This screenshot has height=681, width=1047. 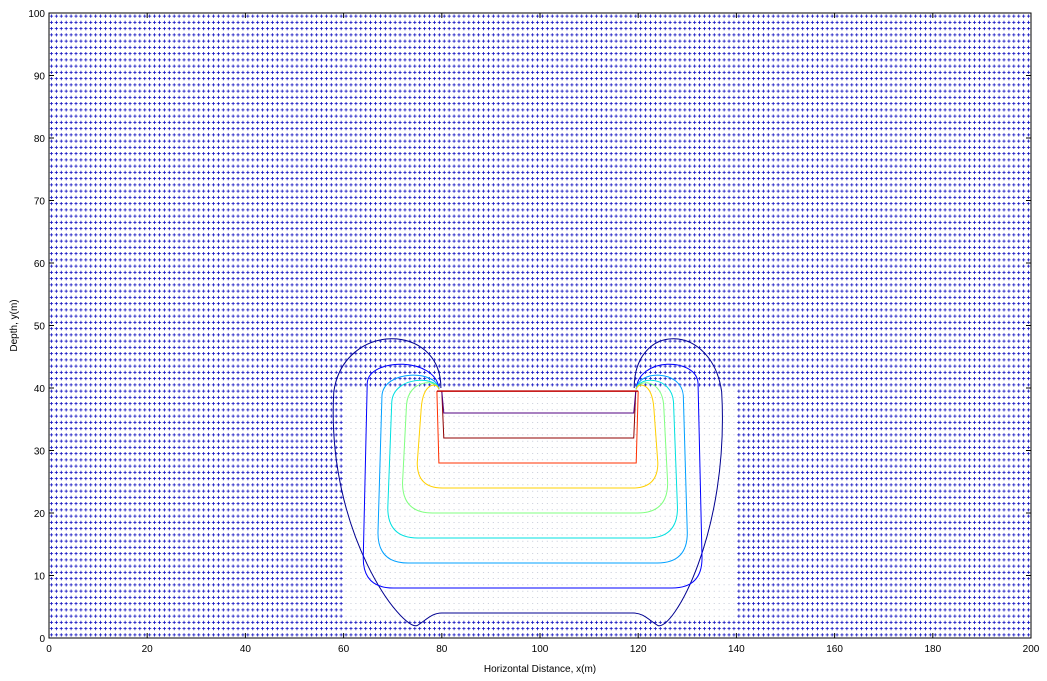 What do you see at coordinates (40, 577) in the screenshot?
I see `y-tick-label: 10` at bounding box center [40, 577].